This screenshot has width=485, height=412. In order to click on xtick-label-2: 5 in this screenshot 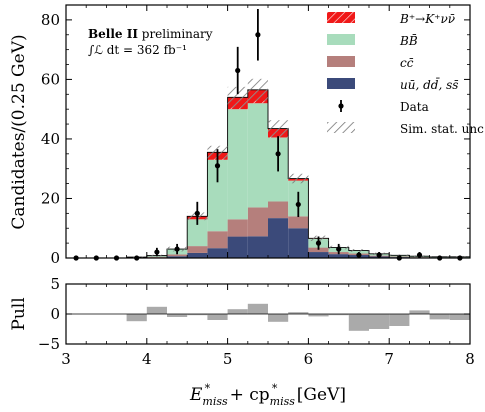, I will do `click(228, 359)`.